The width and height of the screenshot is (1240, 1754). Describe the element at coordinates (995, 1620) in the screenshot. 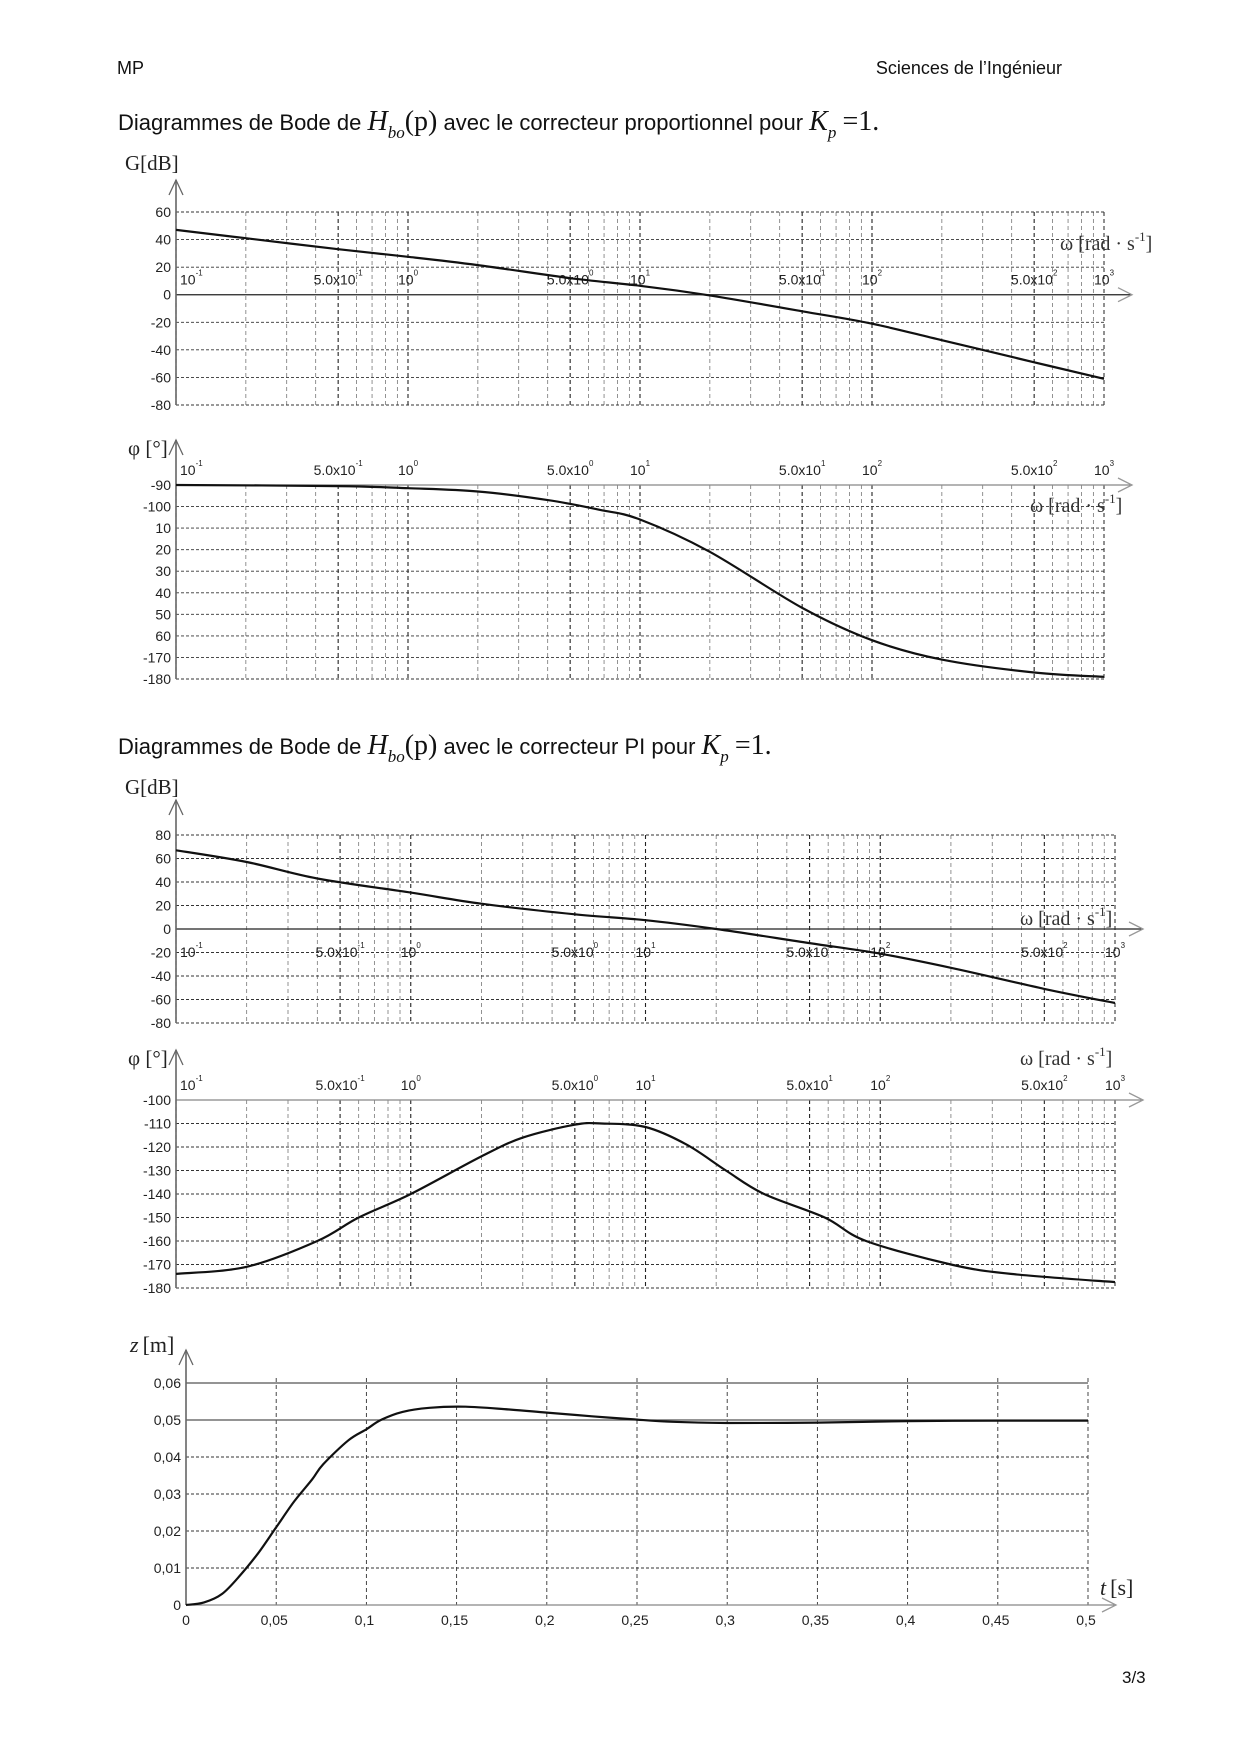

I see `x-tick-label: 0,45` at that location.